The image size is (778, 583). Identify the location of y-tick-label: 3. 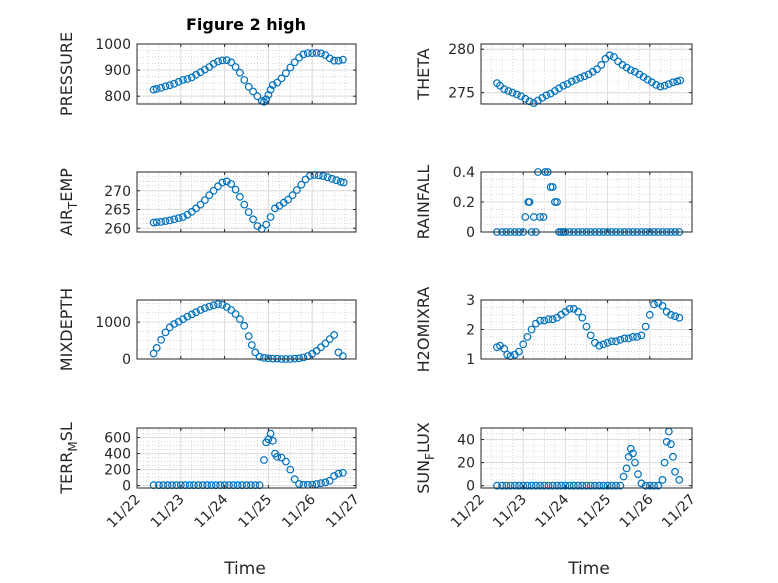
(470, 301).